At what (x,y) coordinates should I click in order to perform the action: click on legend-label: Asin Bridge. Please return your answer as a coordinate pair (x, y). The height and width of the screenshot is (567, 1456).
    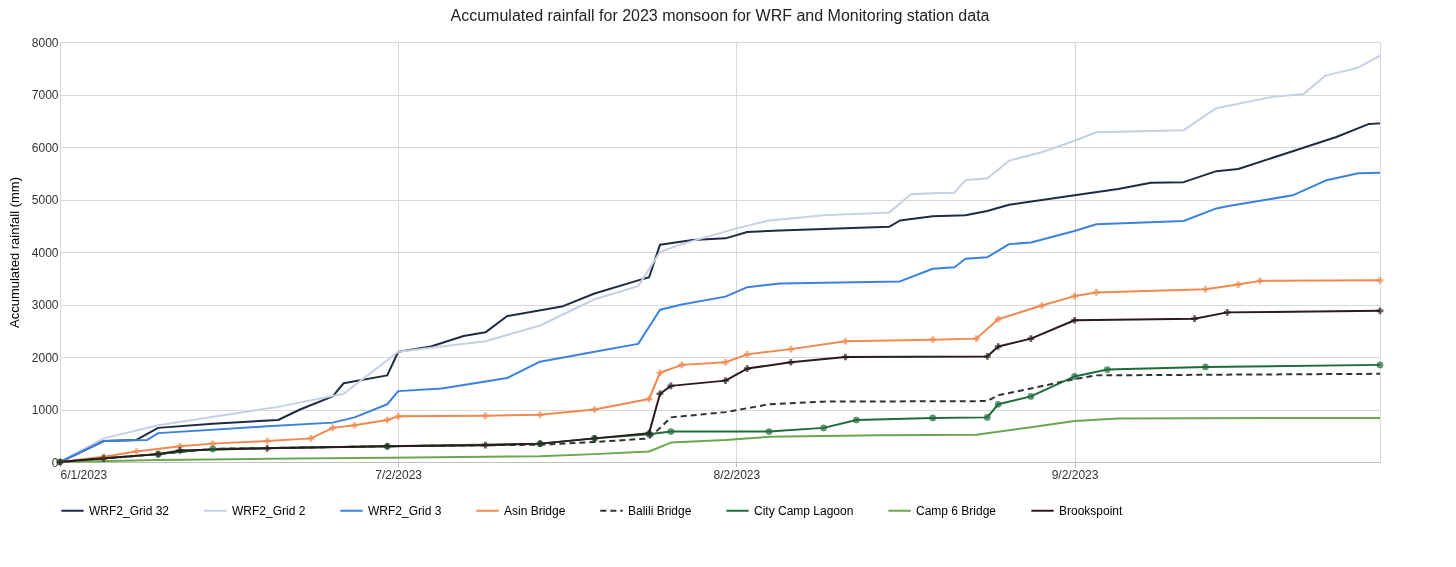
    Looking at the image, I should click on (535, 510).